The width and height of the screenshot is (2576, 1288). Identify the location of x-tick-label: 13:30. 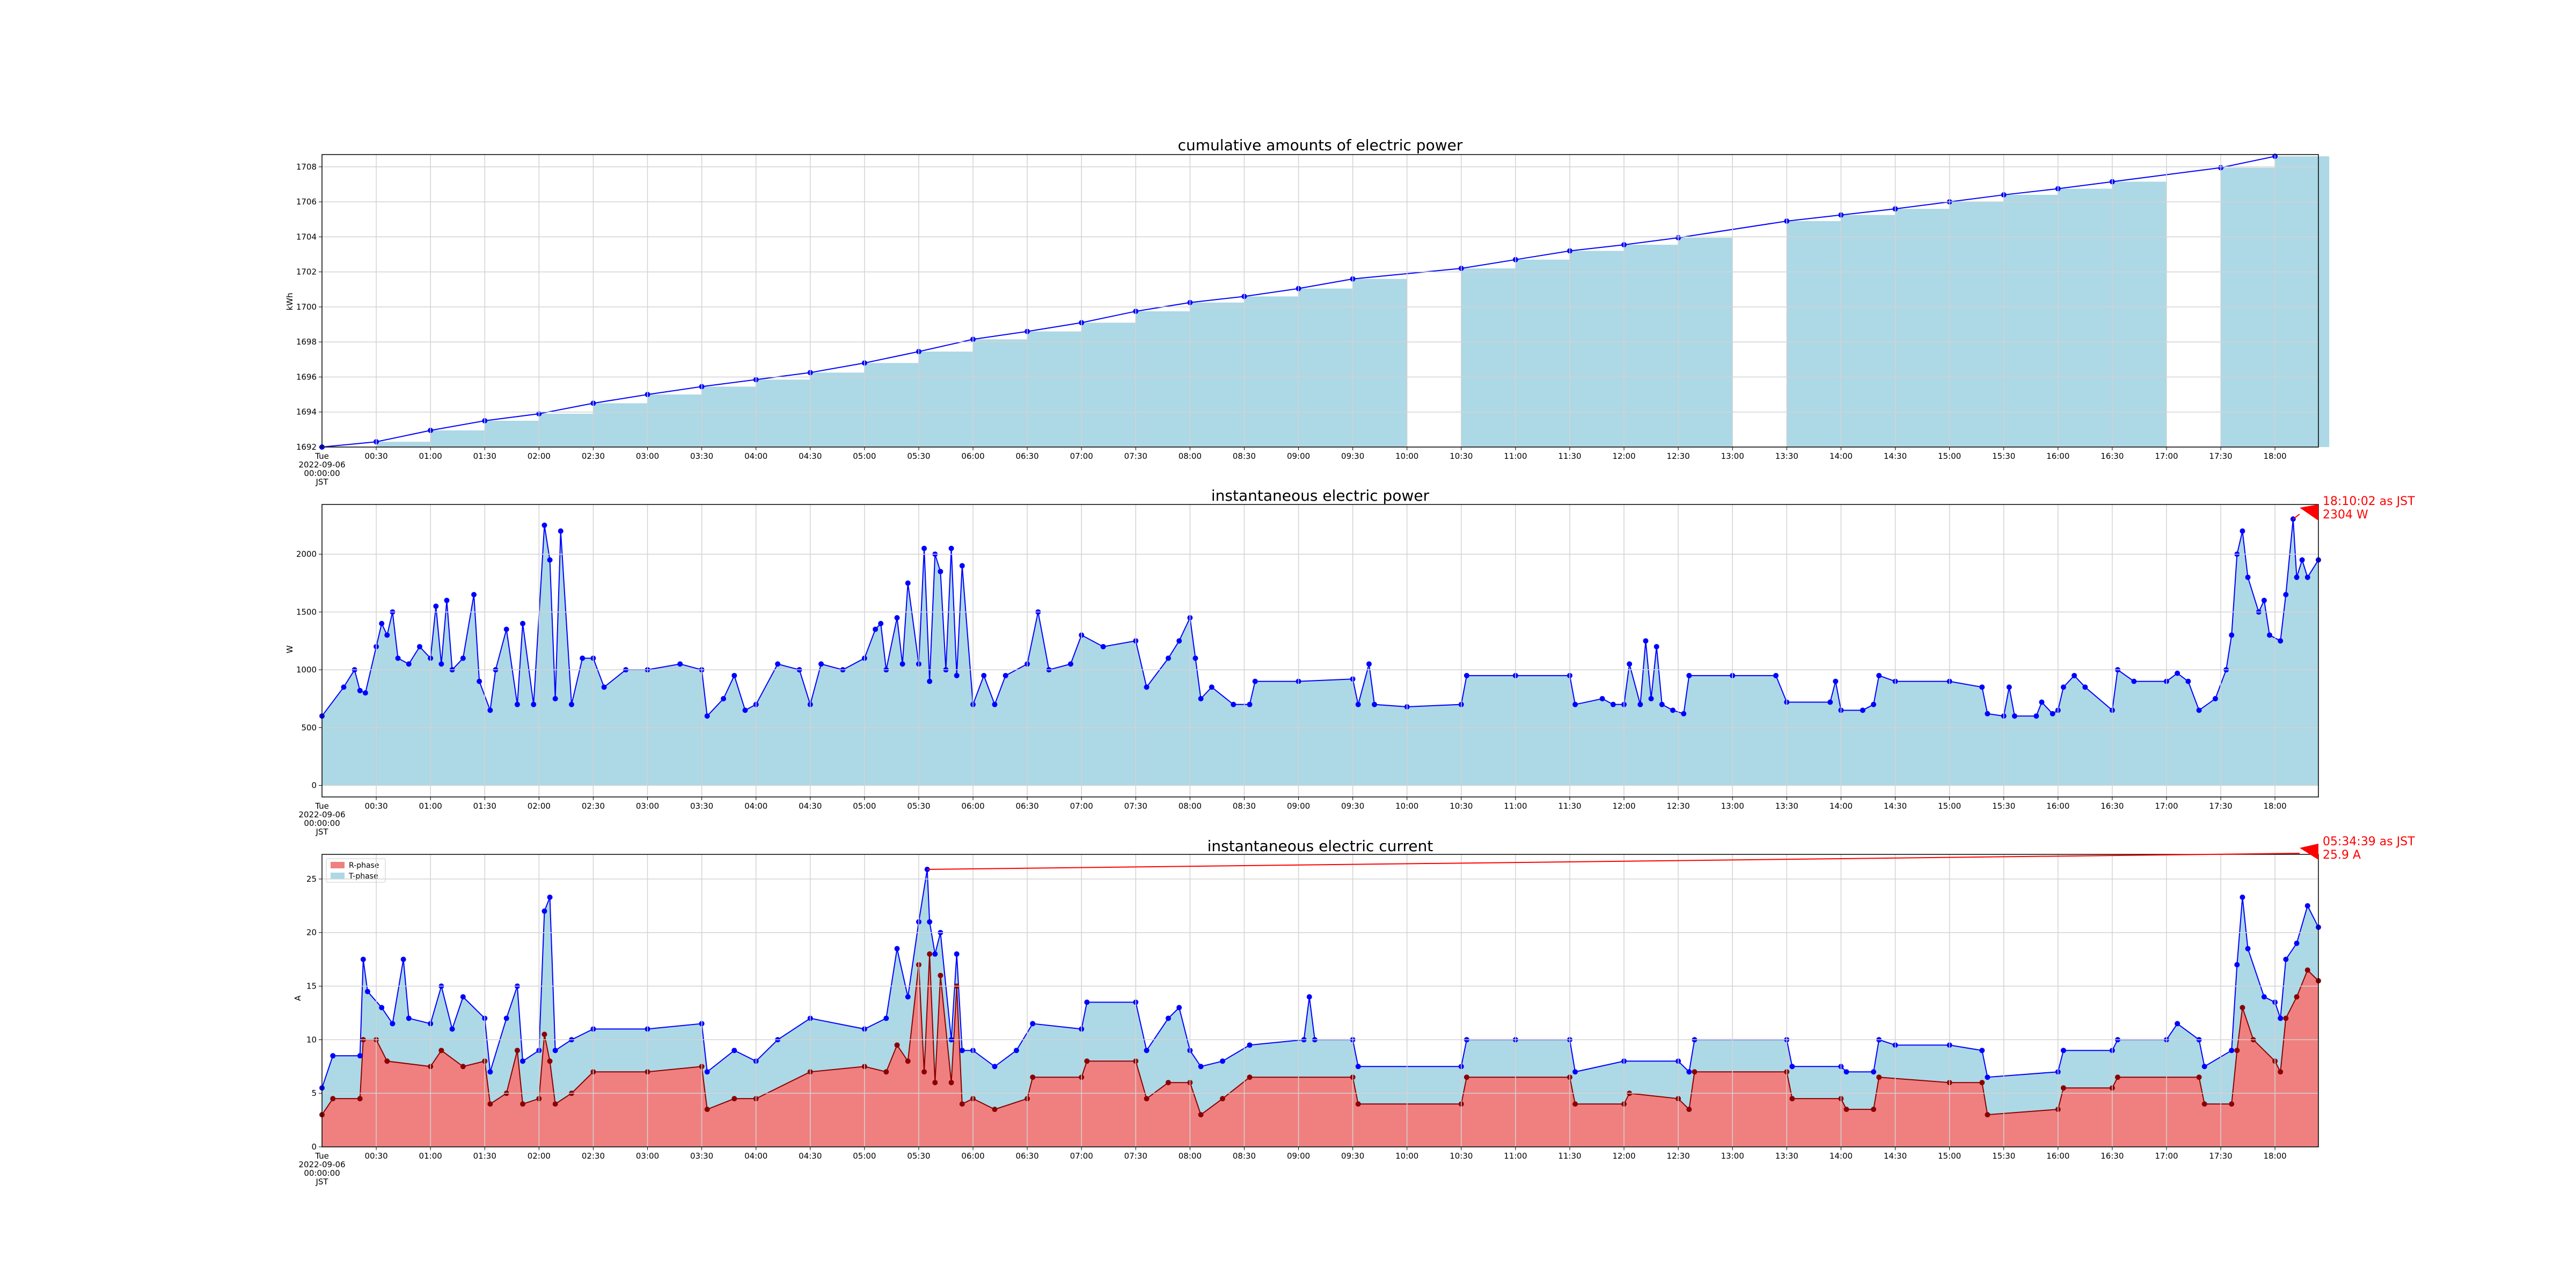
(1786, 1156).